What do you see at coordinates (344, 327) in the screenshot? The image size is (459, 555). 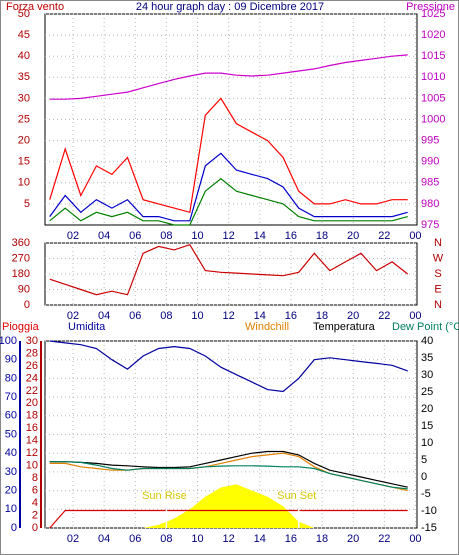 I see `series-label: Temperatura` at bounding box center [344, 327].